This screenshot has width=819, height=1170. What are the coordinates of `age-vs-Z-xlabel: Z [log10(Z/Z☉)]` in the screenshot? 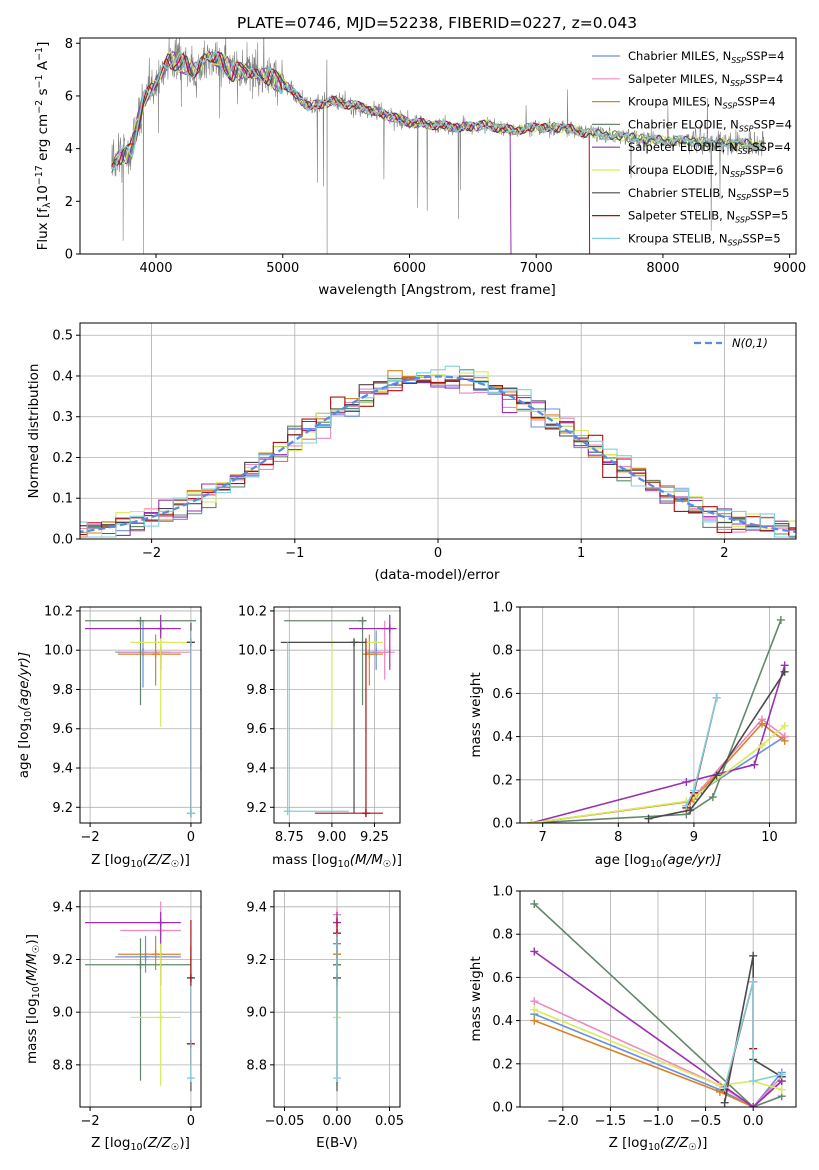 It's located at (140, 861).